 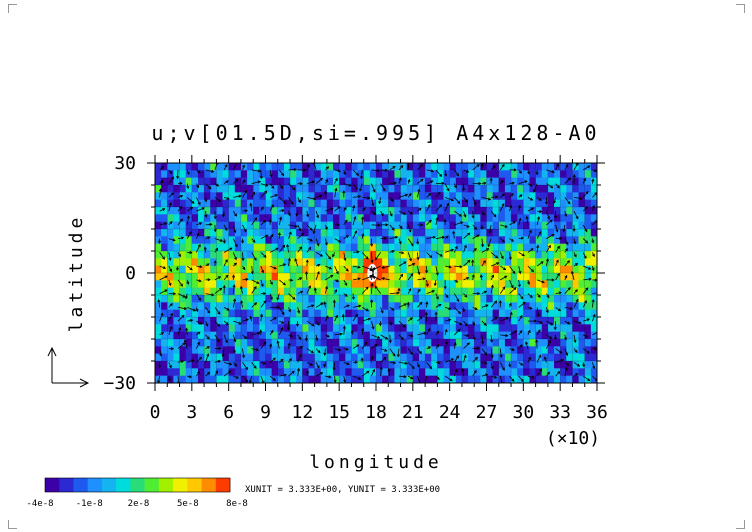 What do you see at coordinates (375, 133) in the screenshot?
I see `chart-title: u;v[01.5D,si=.995] A4x128-A0` at bounding box center [375, 133].